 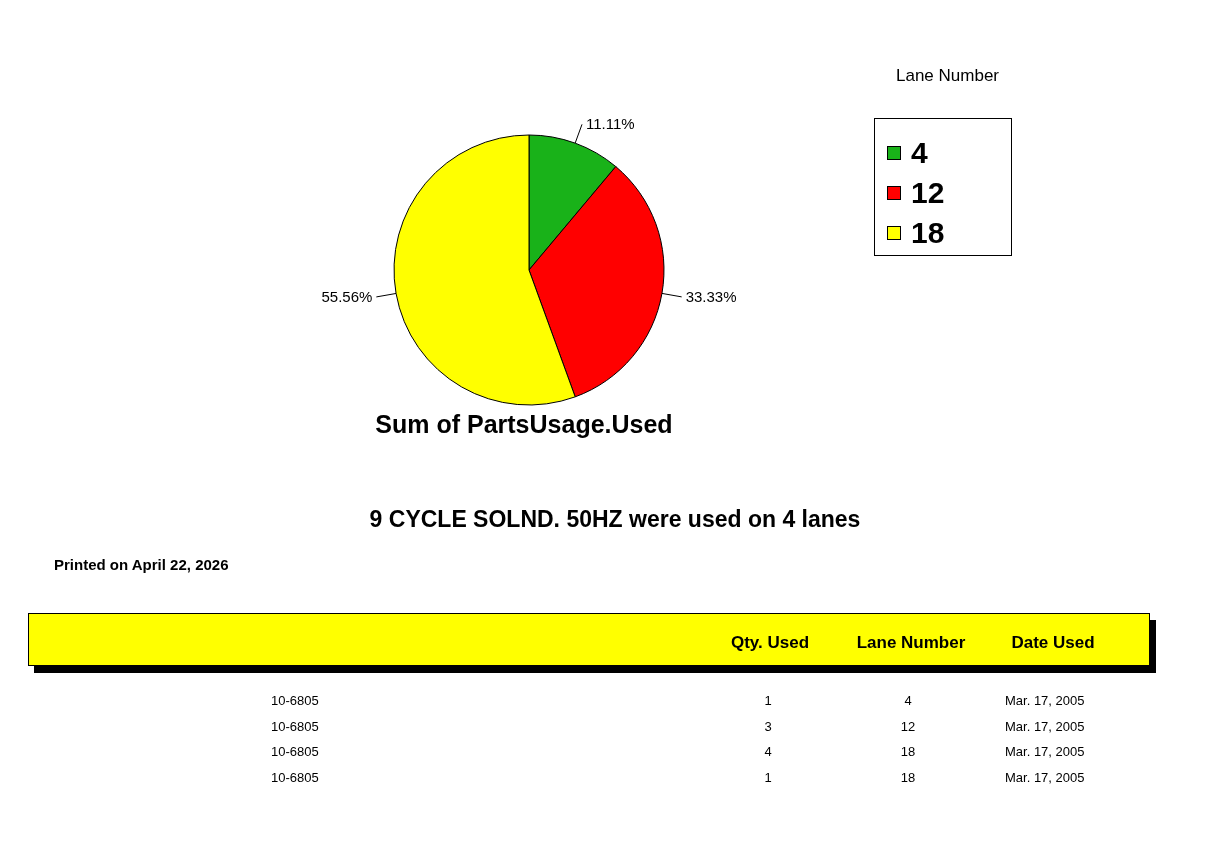 I want to click on data-label: 33.33%, so click(x=711, y=296).